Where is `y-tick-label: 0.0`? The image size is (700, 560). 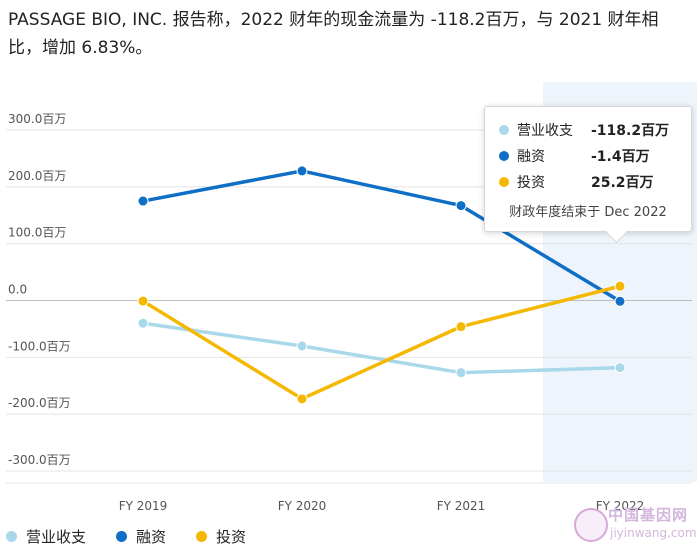
y-tick-label: 0.0 is located at coordinates (17, 290).